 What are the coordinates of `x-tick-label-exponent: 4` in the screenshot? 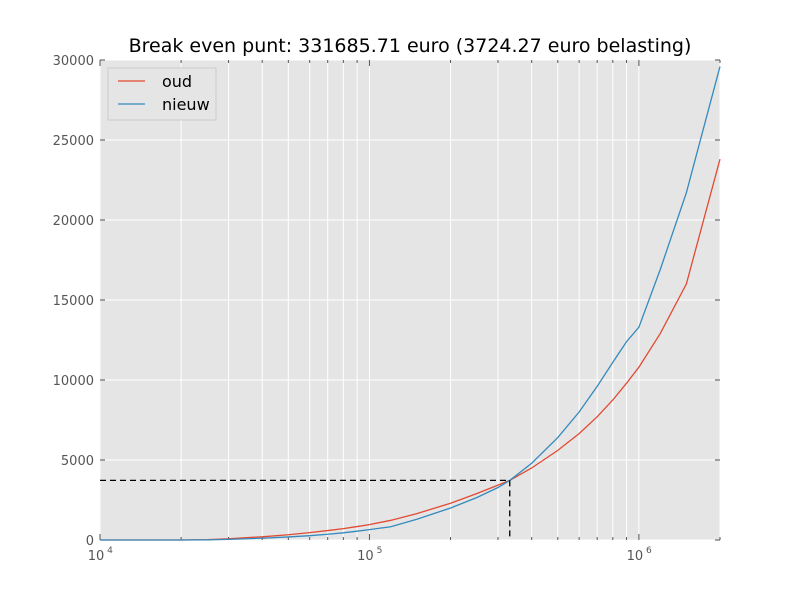 It's located at (110, 551).